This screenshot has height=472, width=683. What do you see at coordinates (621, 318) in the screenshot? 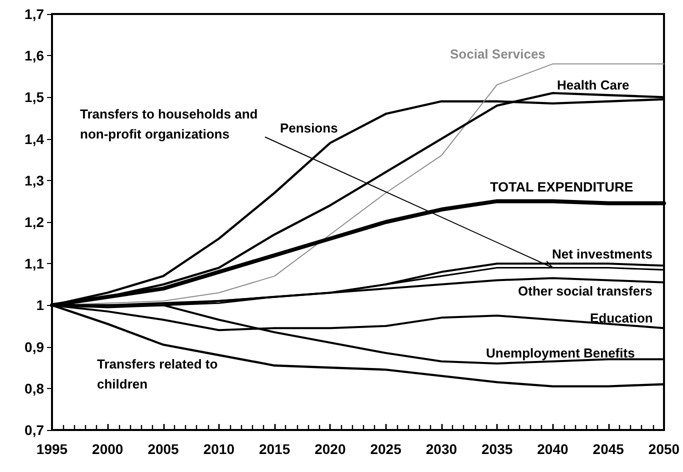
I see `series-label: Education` at bounding box center [621, 318].